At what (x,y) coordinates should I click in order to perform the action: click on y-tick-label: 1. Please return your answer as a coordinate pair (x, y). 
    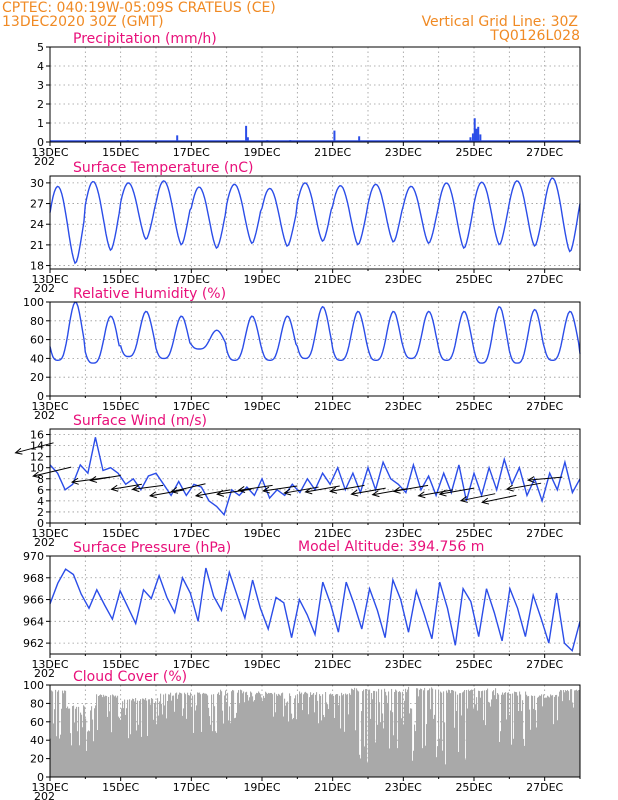
    Looking at the image, I should click on (40, 123).